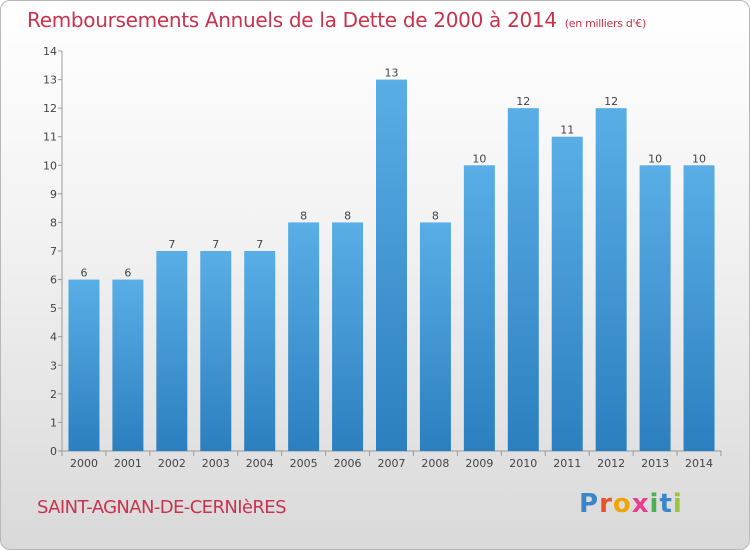  What do you see at coordinates (50, 51) in the screenshot?
I see `y-tick-label: 14` at bounding box center [50, 51].